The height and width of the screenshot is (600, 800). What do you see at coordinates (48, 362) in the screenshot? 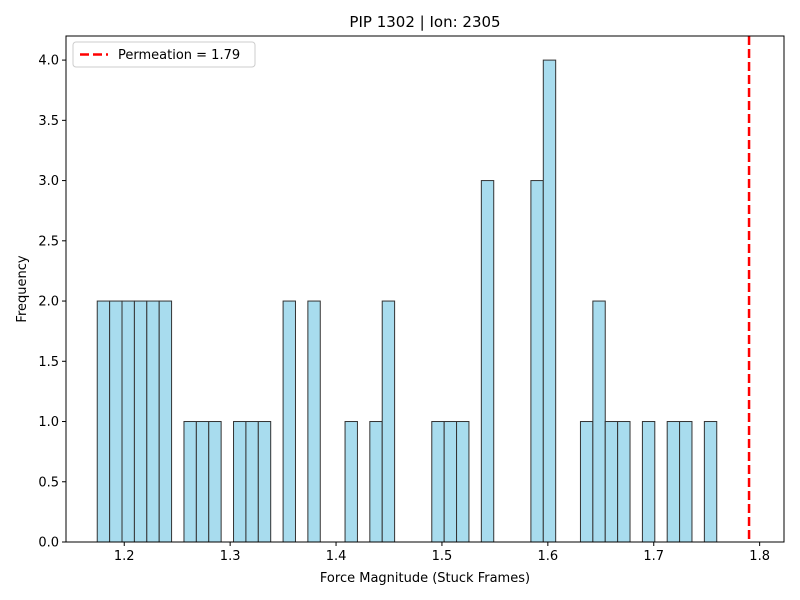
I see `y-tick-label: 1.5` at bounding box center [48, 362].